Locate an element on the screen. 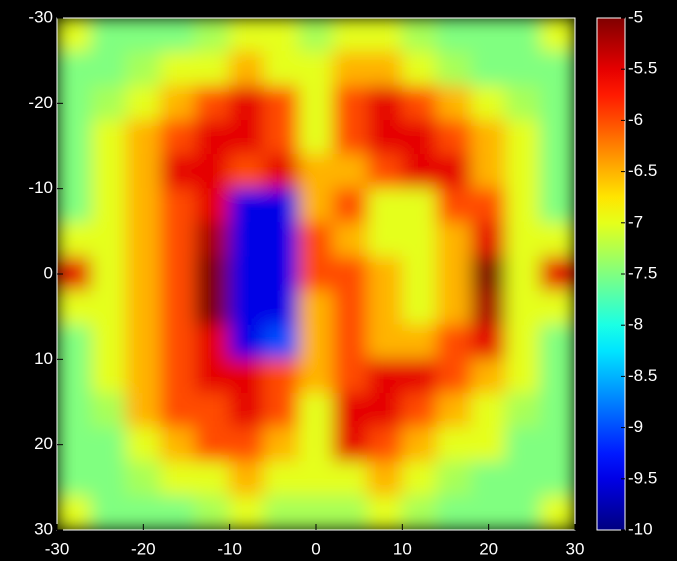 The image size is (677, 561). y-tick-label: -30 is located at coordinates (40, 16).